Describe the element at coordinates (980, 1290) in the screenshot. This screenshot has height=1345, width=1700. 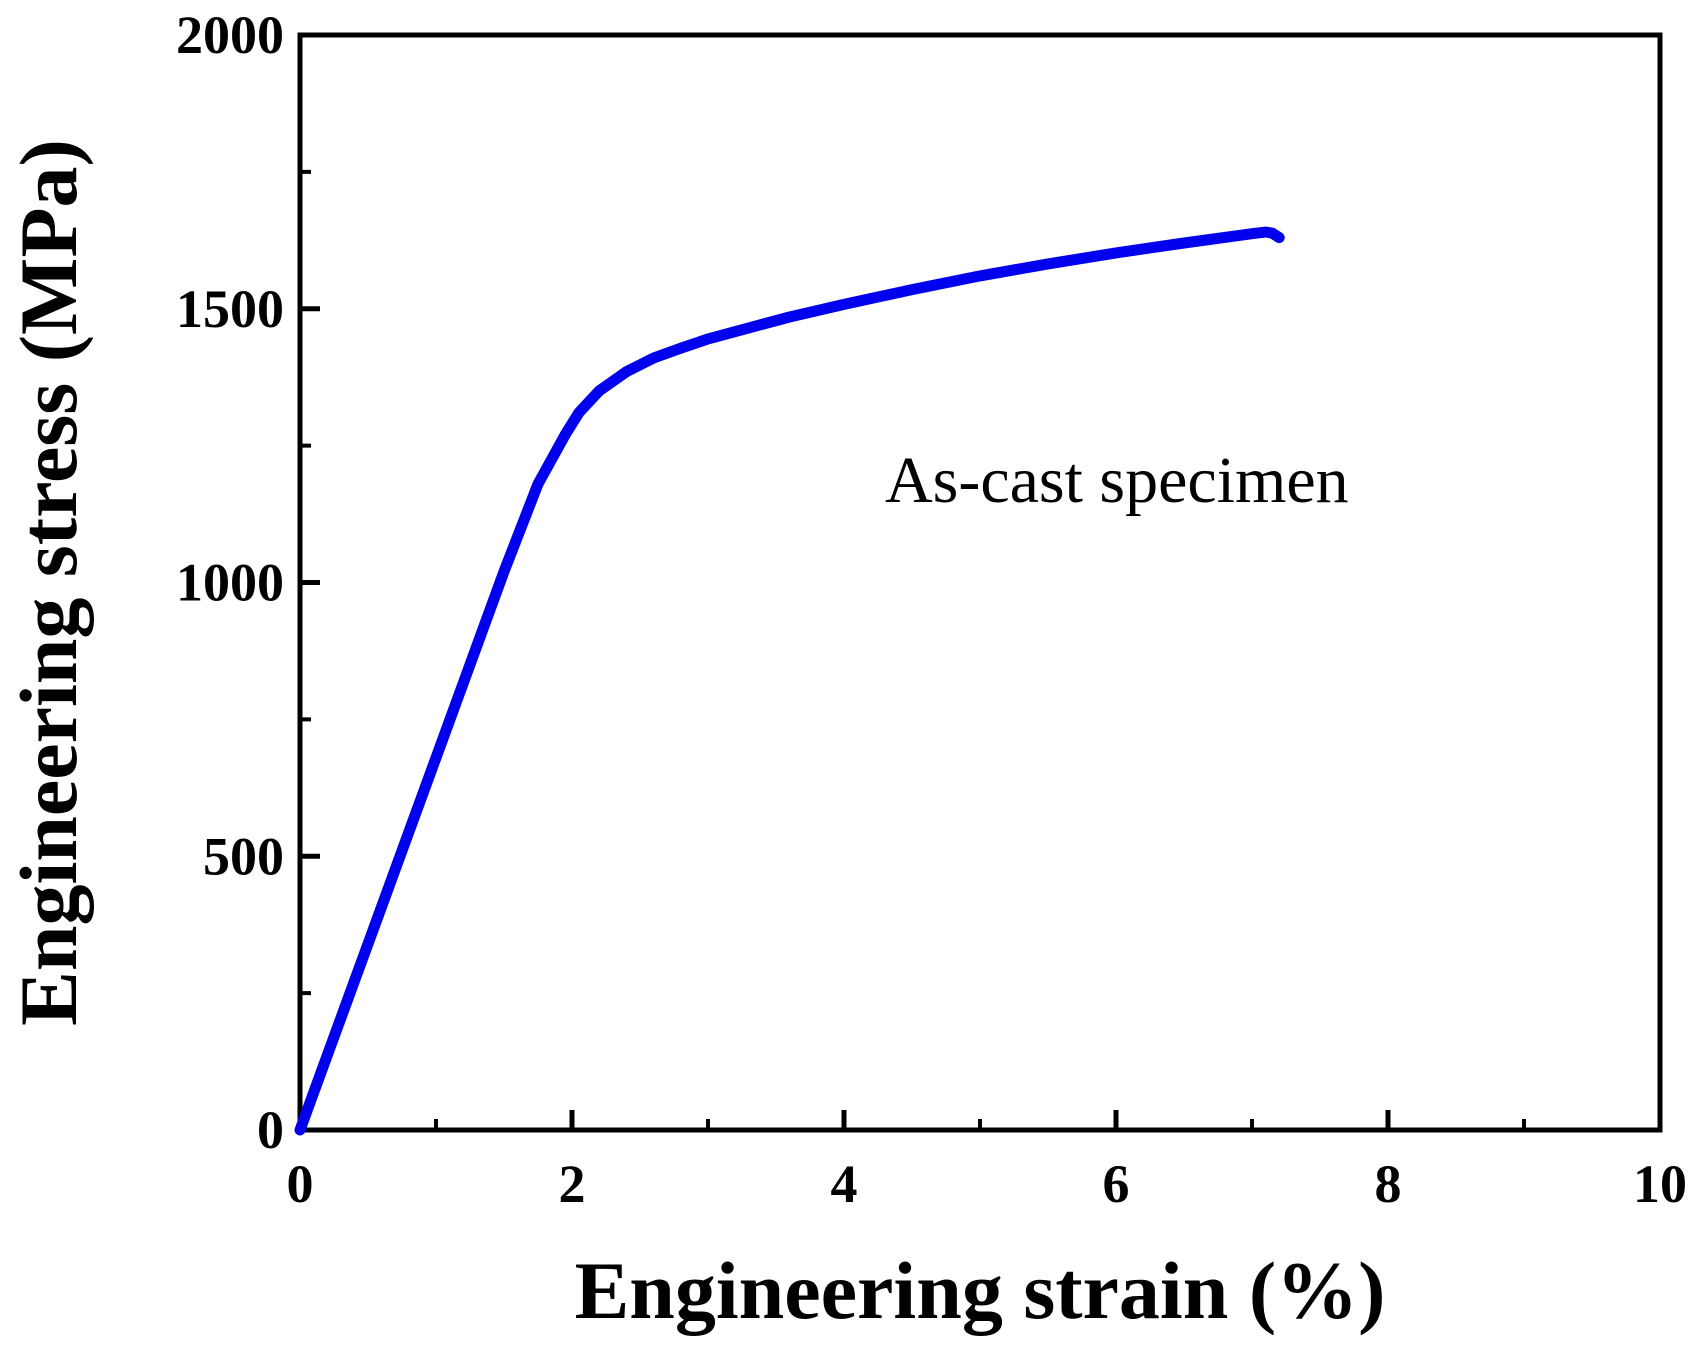
I see `x-axis-title: Engineering strain (%)` at that location.